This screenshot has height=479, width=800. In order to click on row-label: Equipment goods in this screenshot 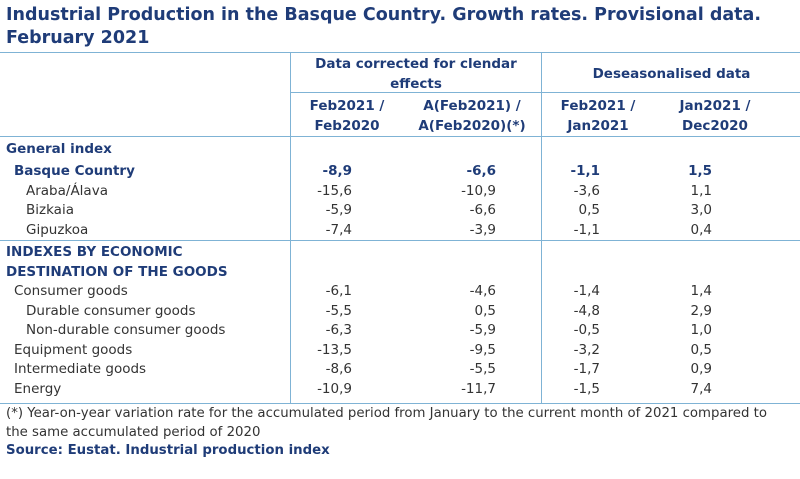, I will do `click(73, 349)`.